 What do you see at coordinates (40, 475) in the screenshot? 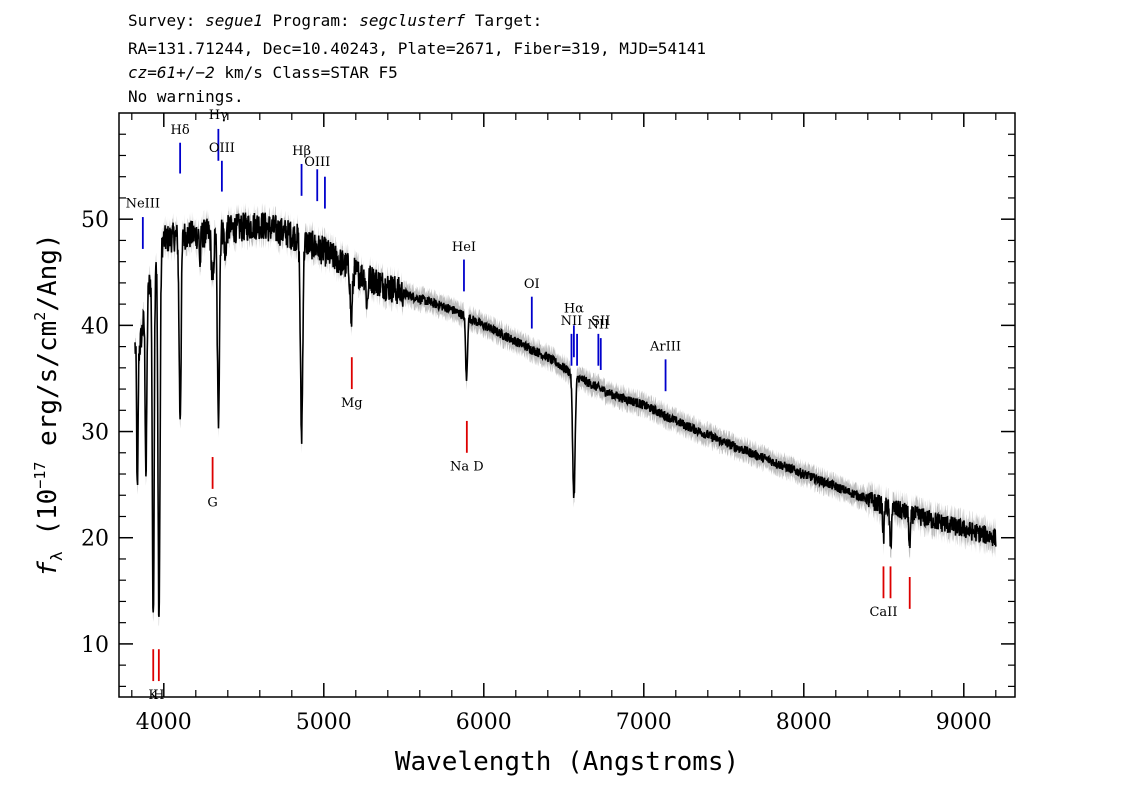
I see `y-label-exponent: −17` at bounding box center [40, 475].